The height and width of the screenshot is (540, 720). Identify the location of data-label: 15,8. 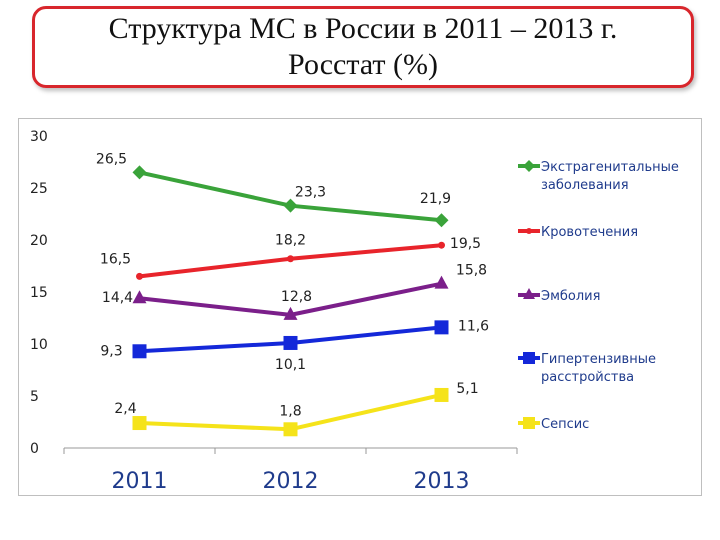
(471, 271).